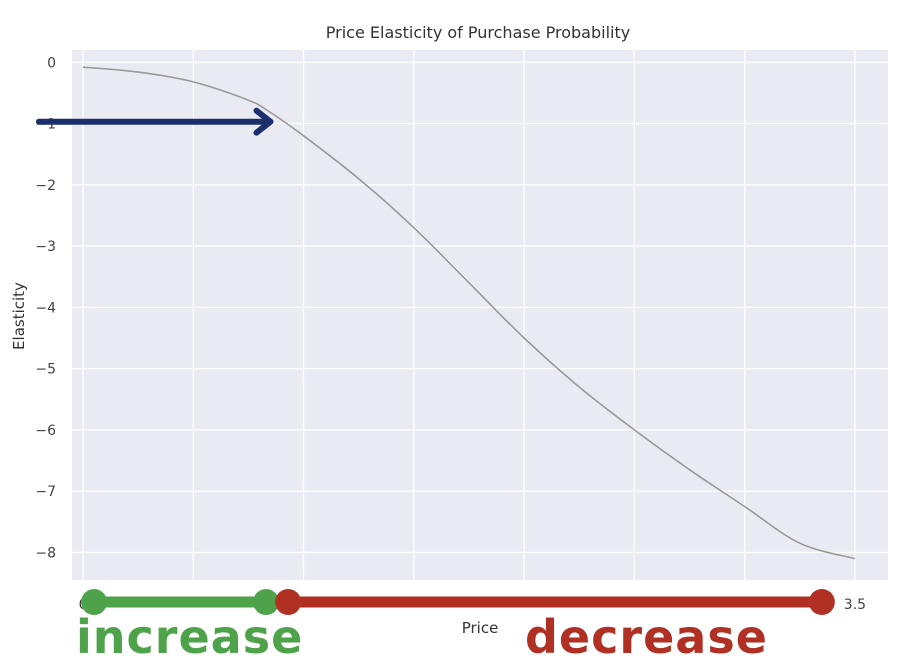  I want to click on y-tick-label: −2, so click(45, 186).